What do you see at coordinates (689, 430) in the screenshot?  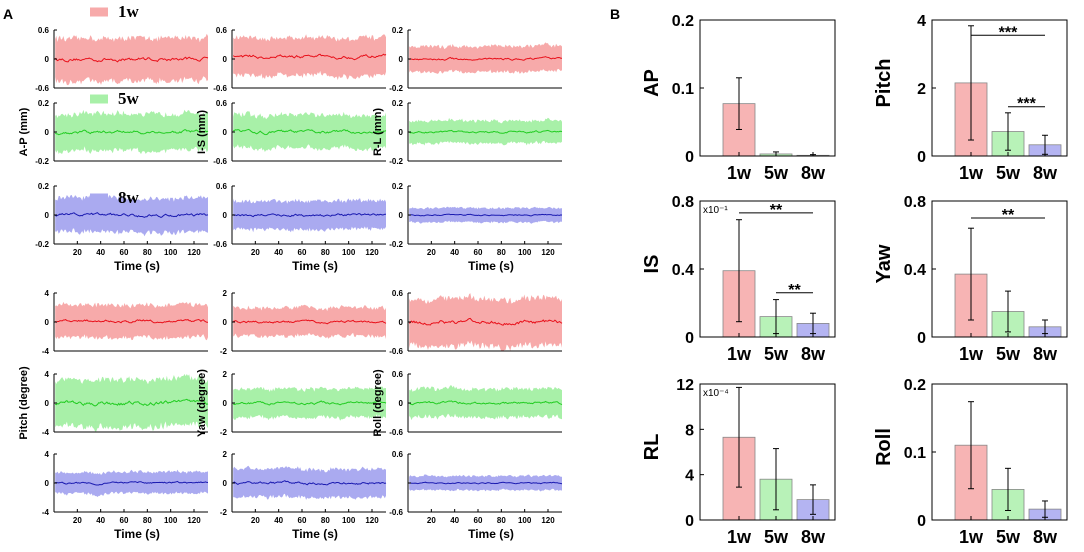 I see `y-tick-label: 8` at bounding box center [689, 430].